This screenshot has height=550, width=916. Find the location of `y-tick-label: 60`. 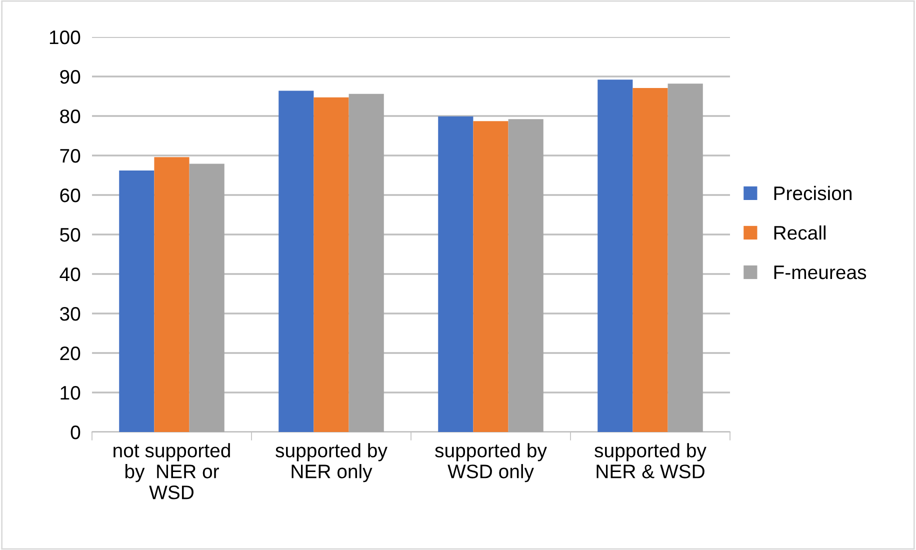

y-tick-label: 60 is located at coordinates (70, 195).